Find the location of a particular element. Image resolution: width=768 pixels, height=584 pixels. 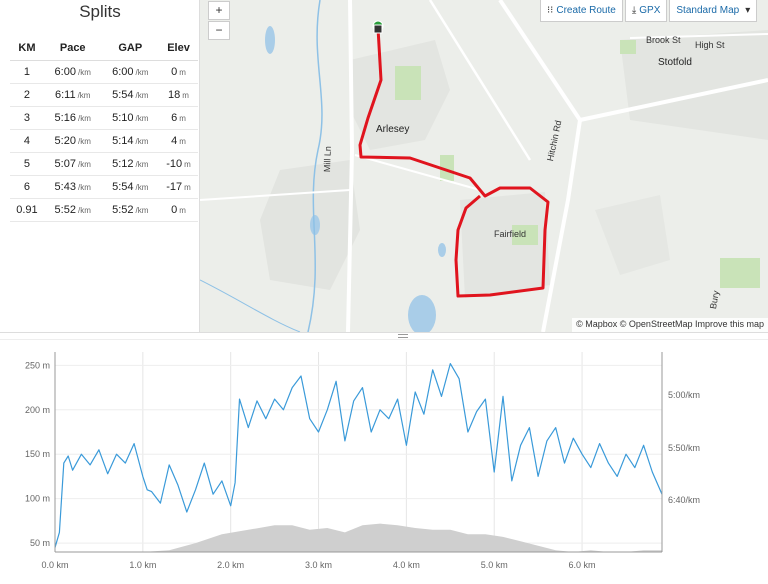

pace-value: 5:52 is located at coordinates (65, 209).